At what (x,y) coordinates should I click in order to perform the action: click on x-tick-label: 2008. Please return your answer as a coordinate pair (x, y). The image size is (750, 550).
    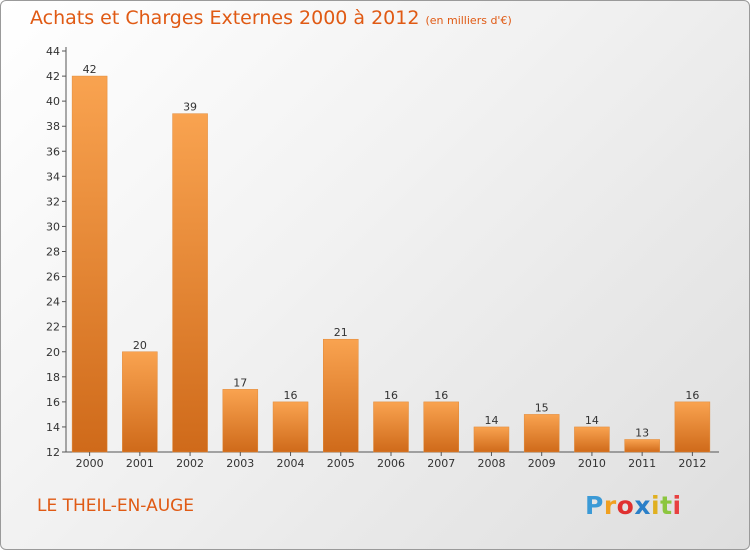
    Looking at the image, I should click on (491, 463).